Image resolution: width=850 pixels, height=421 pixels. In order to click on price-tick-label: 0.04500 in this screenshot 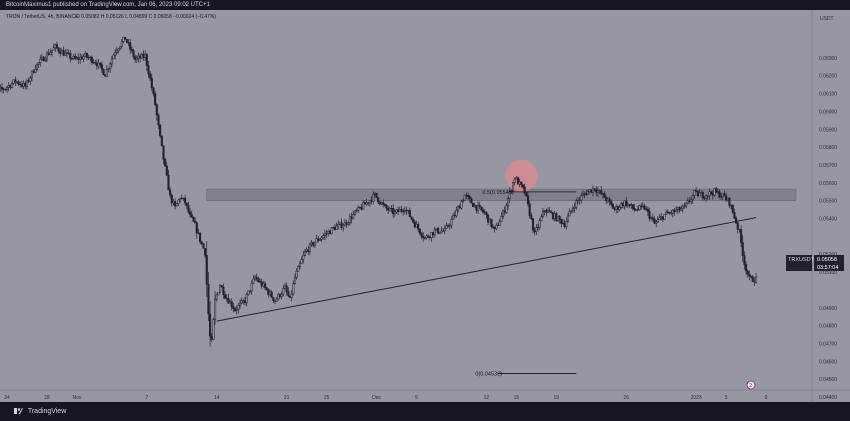, I will do `click(828, 380)`.